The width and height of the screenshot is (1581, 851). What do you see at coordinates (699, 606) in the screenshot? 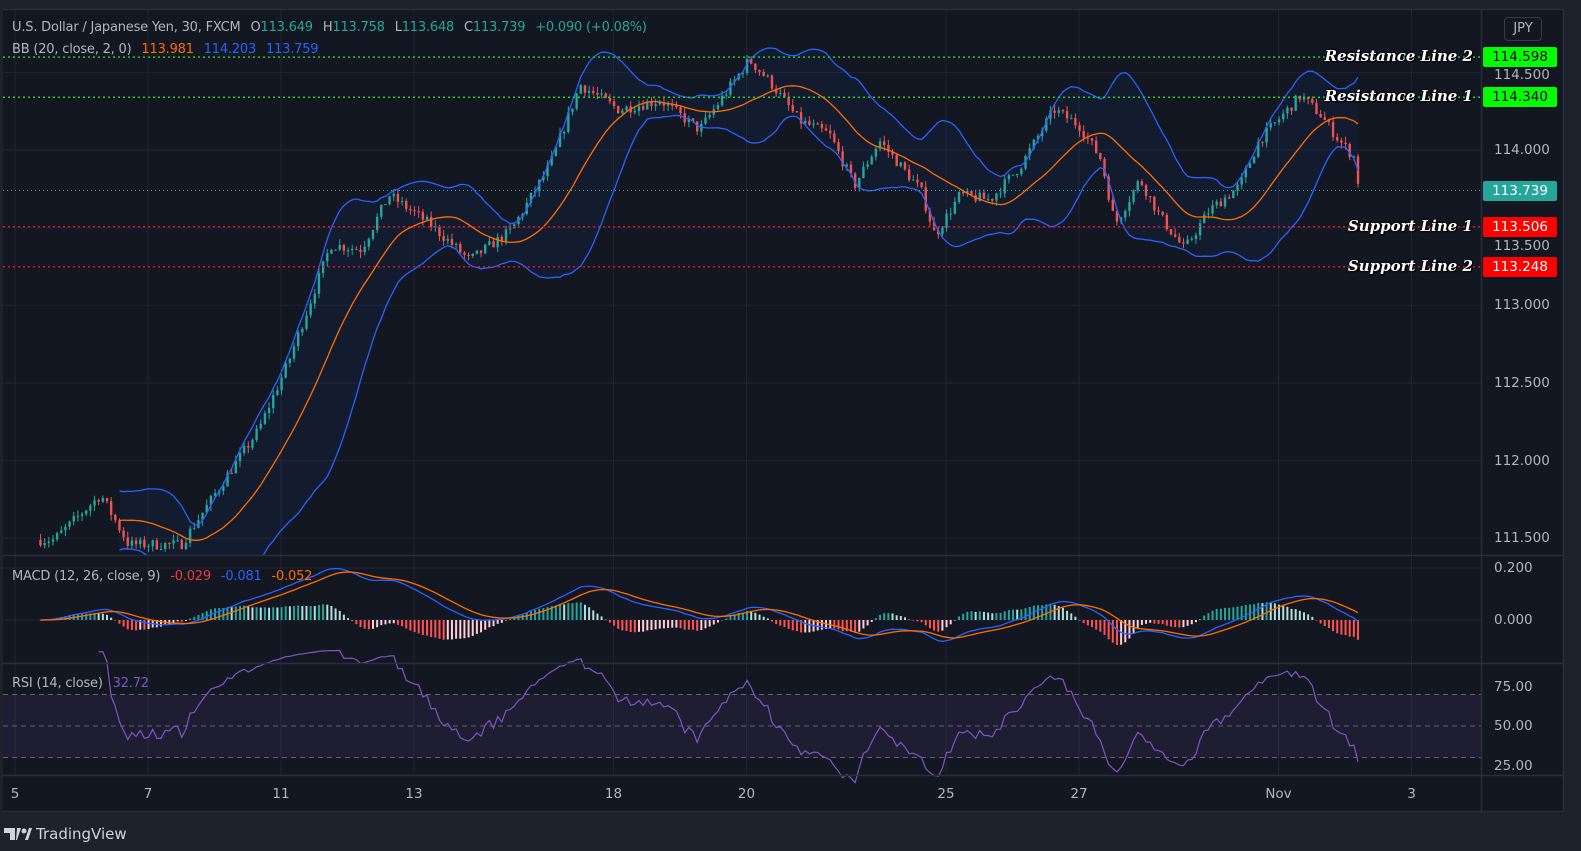
I see `macd-pane` at bounding box center [699, 606].